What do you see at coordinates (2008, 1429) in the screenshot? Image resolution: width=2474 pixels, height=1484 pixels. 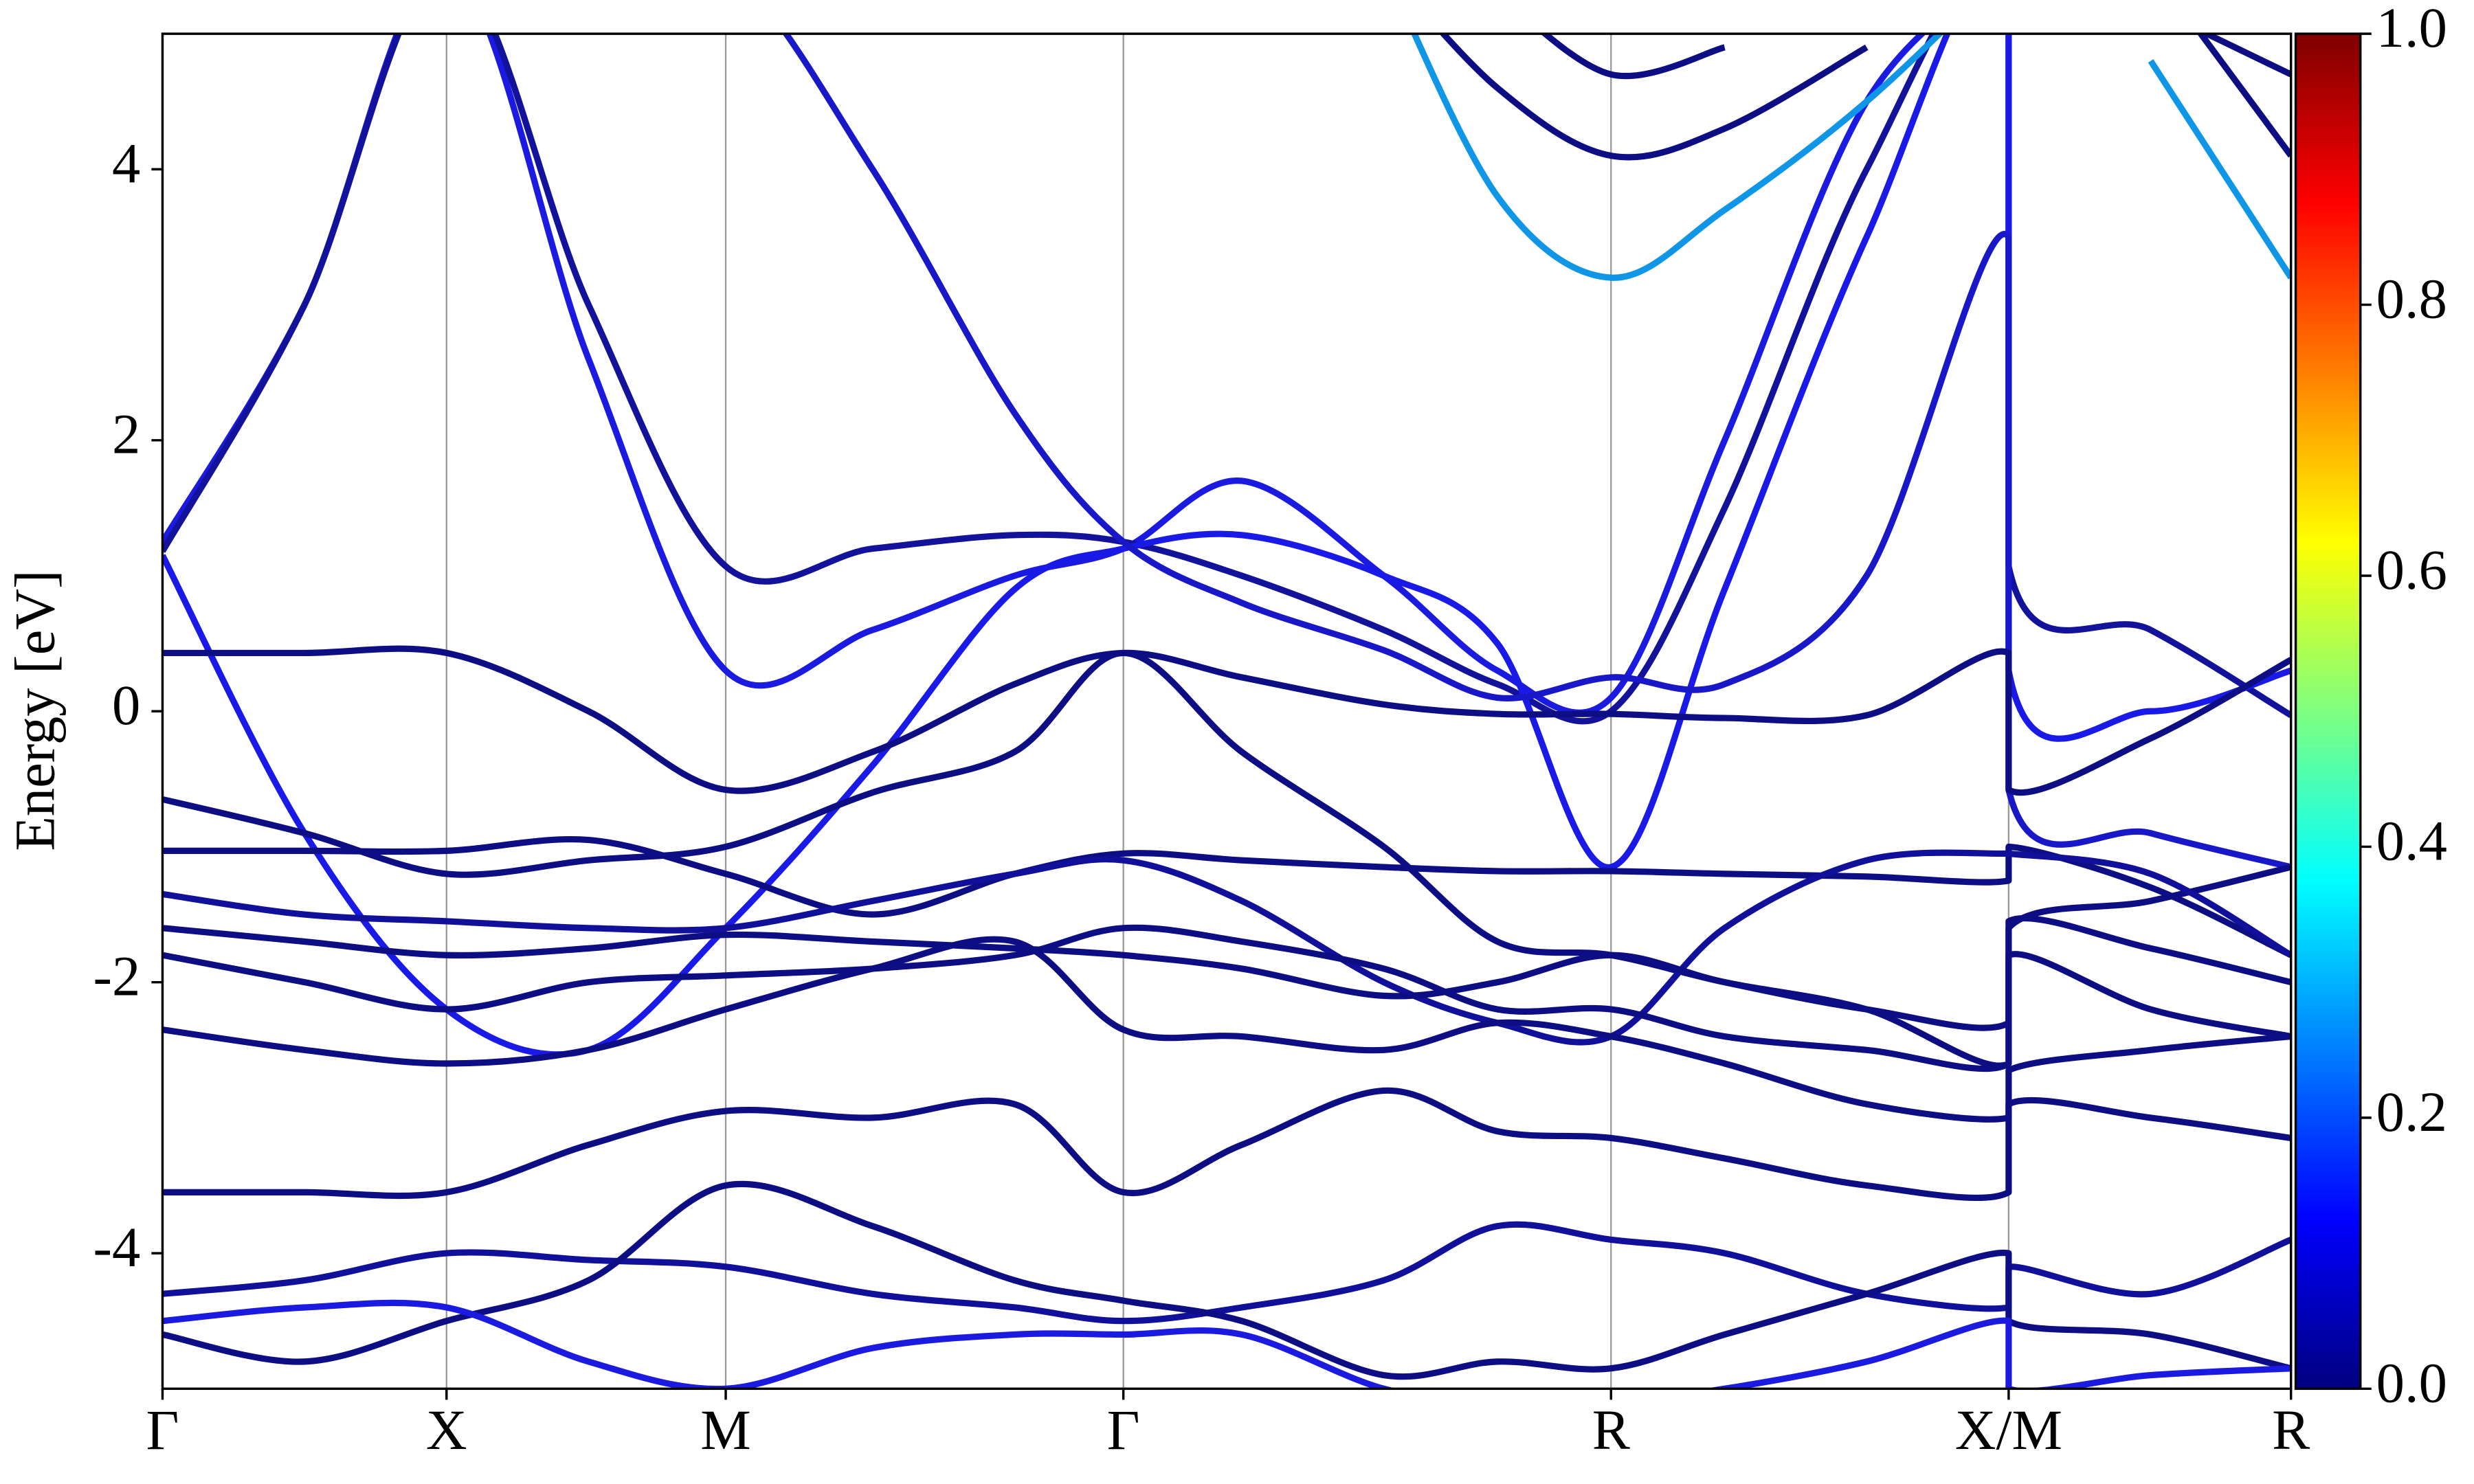 I see `x-tick-label: X/M` at bounding box center [2008, 1429].